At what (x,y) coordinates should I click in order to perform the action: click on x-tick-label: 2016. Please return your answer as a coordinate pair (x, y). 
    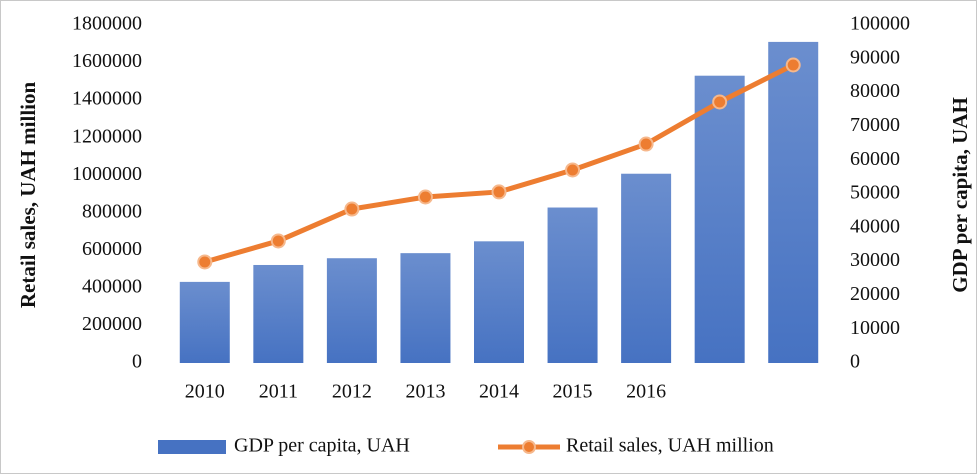
    Looking at the image, I should click on (646, 392).